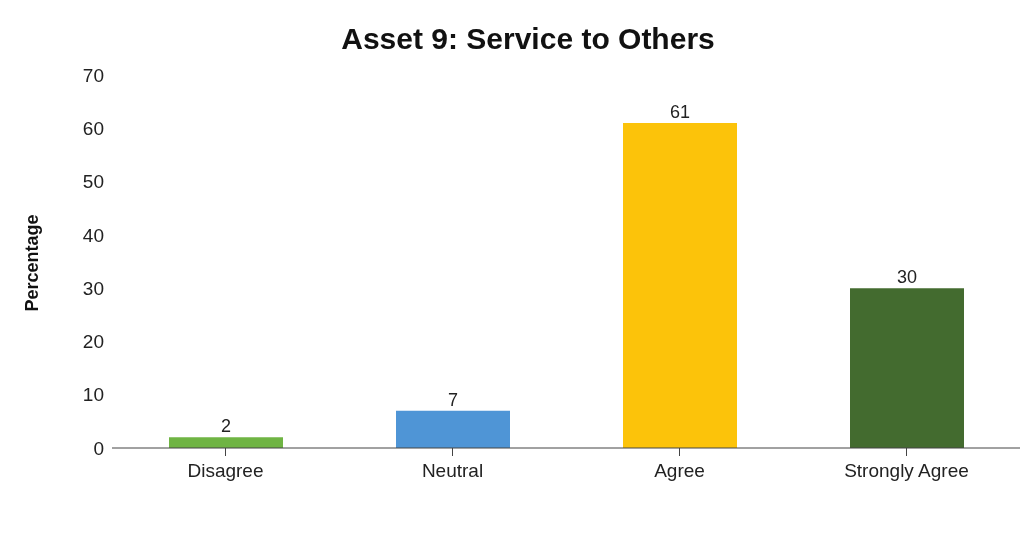 This screenshot has height=533, width=1034. What do you see at coordinates (528, 39) in the screenshot?
I see `chart-title: Asset 9: Service to Others` at bounding box center [528, 39].